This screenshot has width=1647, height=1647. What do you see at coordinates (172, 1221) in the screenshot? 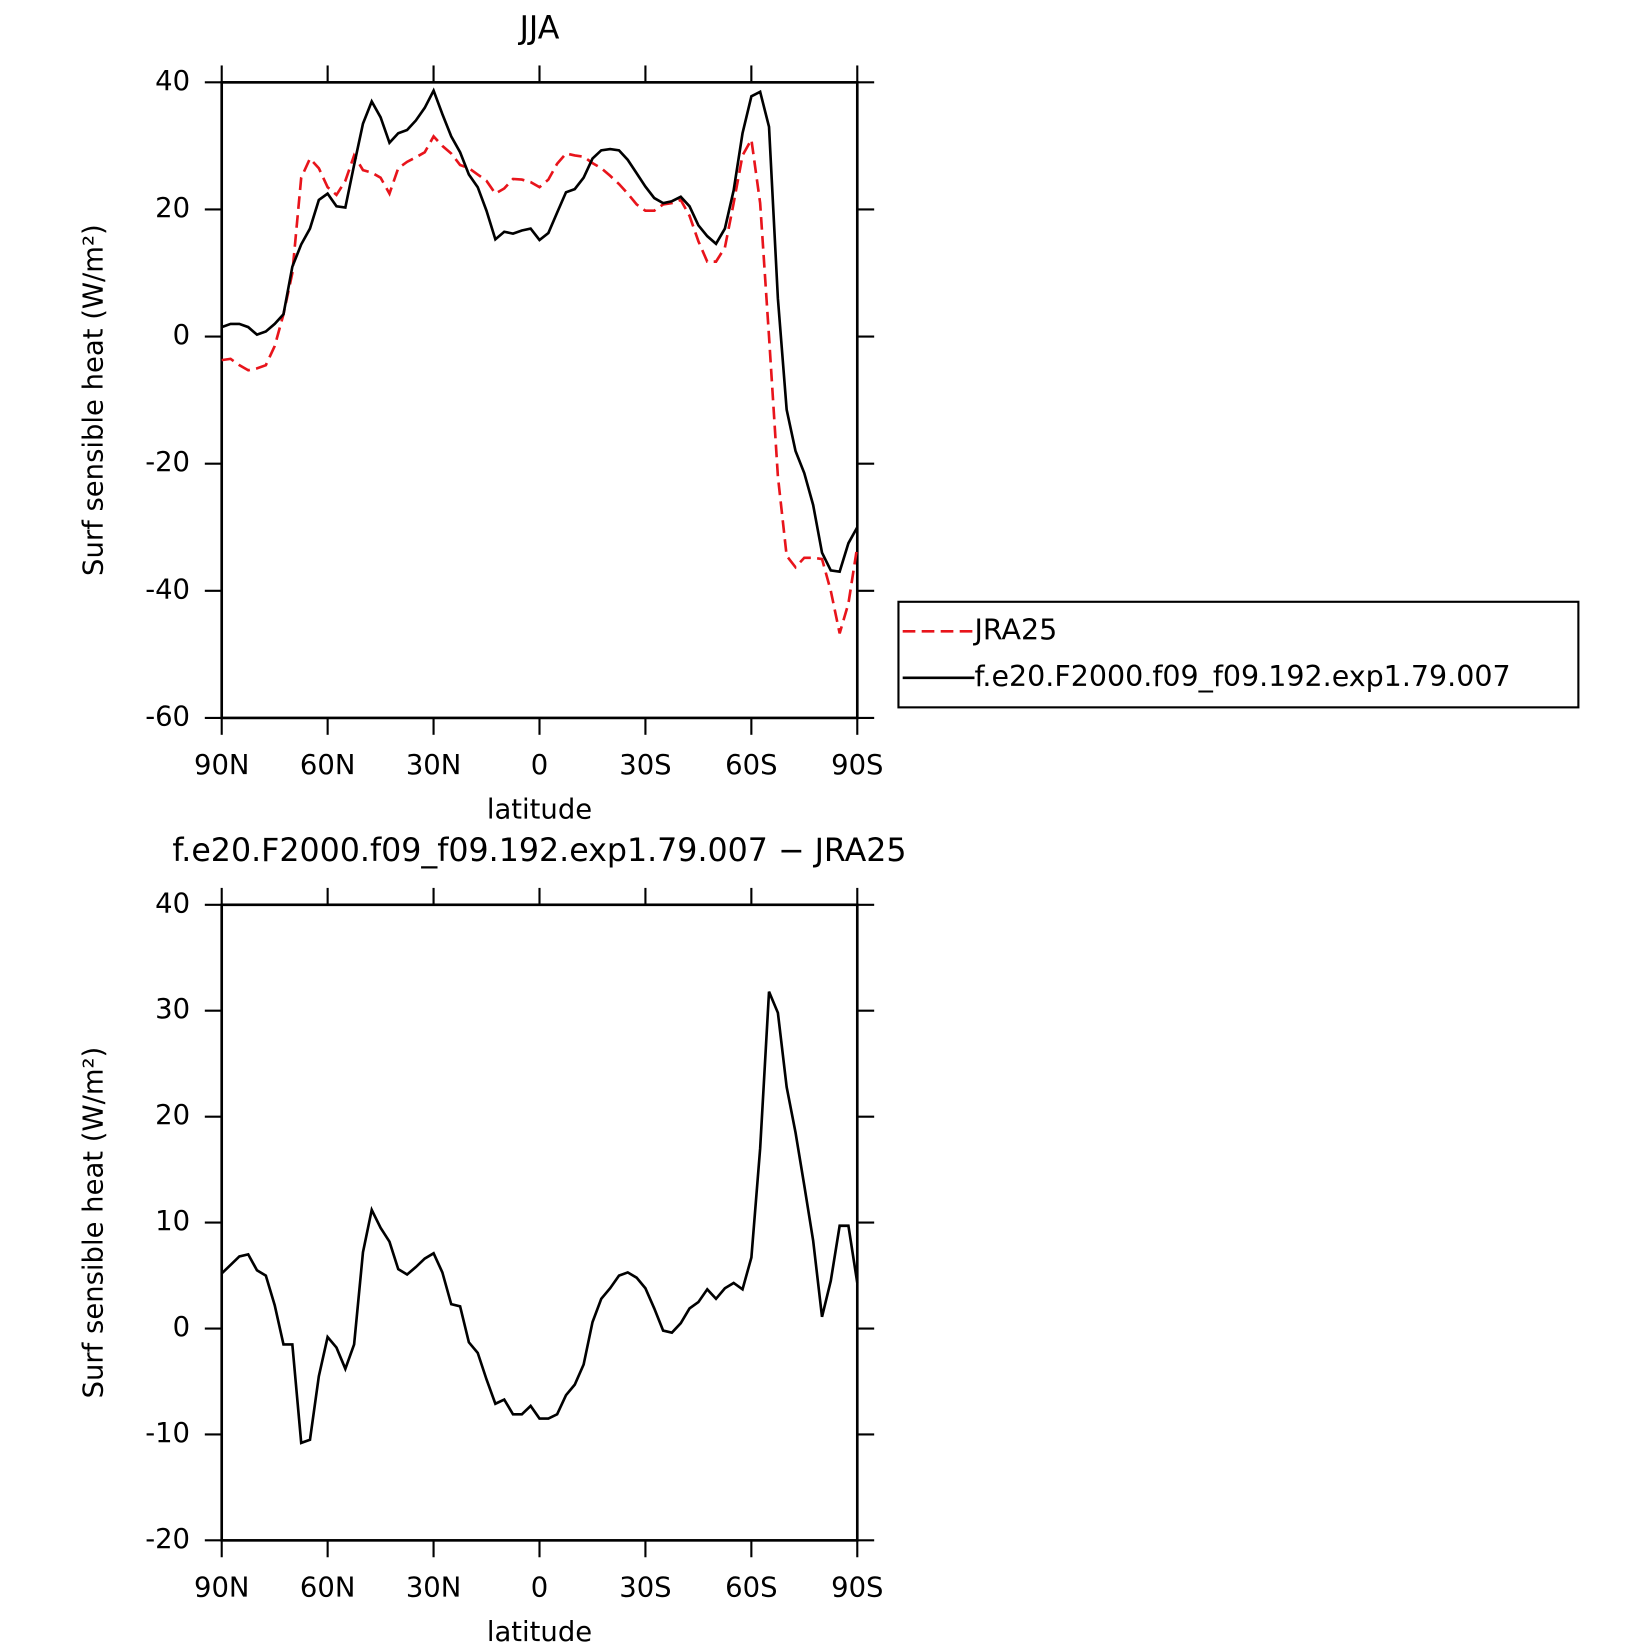
I see `y-tick-label: 10` at bounding box center [172, 1221].